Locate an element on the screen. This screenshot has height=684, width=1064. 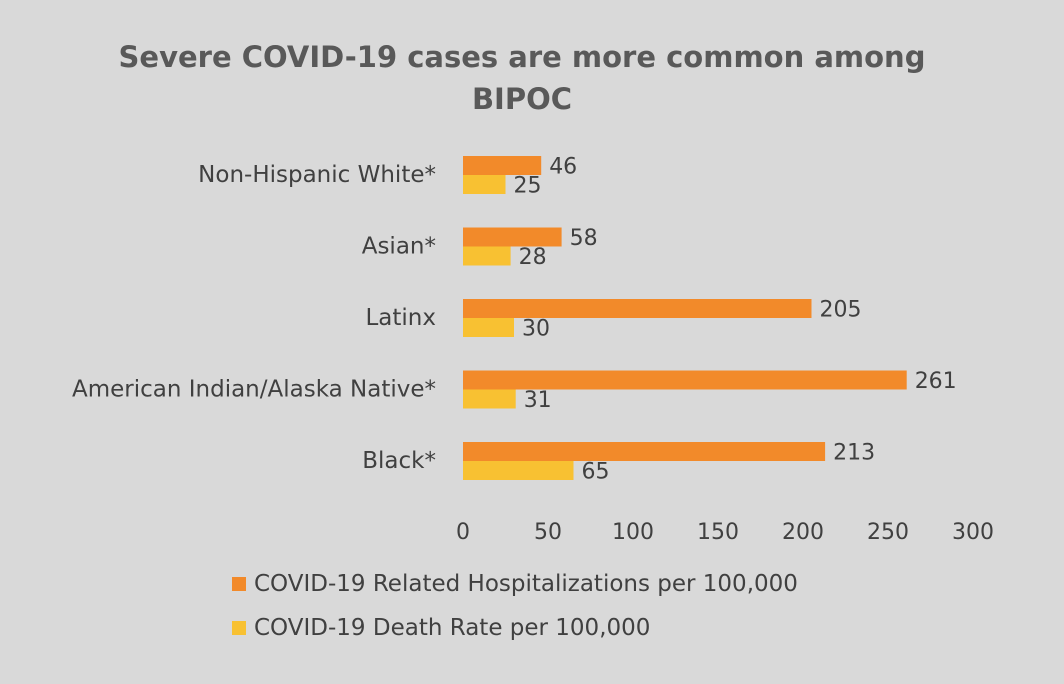
x-tick-label: 150 is located at coordinates (718, 532).